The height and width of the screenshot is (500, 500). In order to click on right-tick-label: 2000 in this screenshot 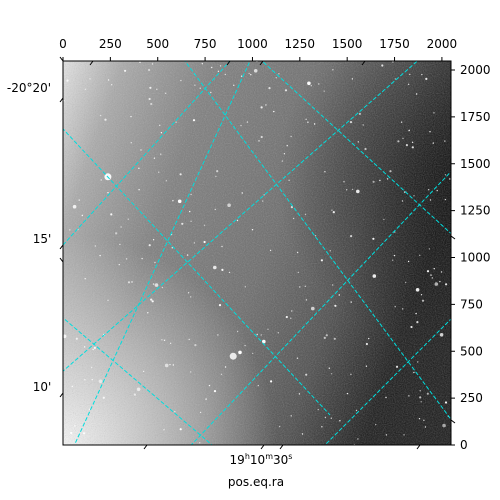, I will do `click(475, 70)`.